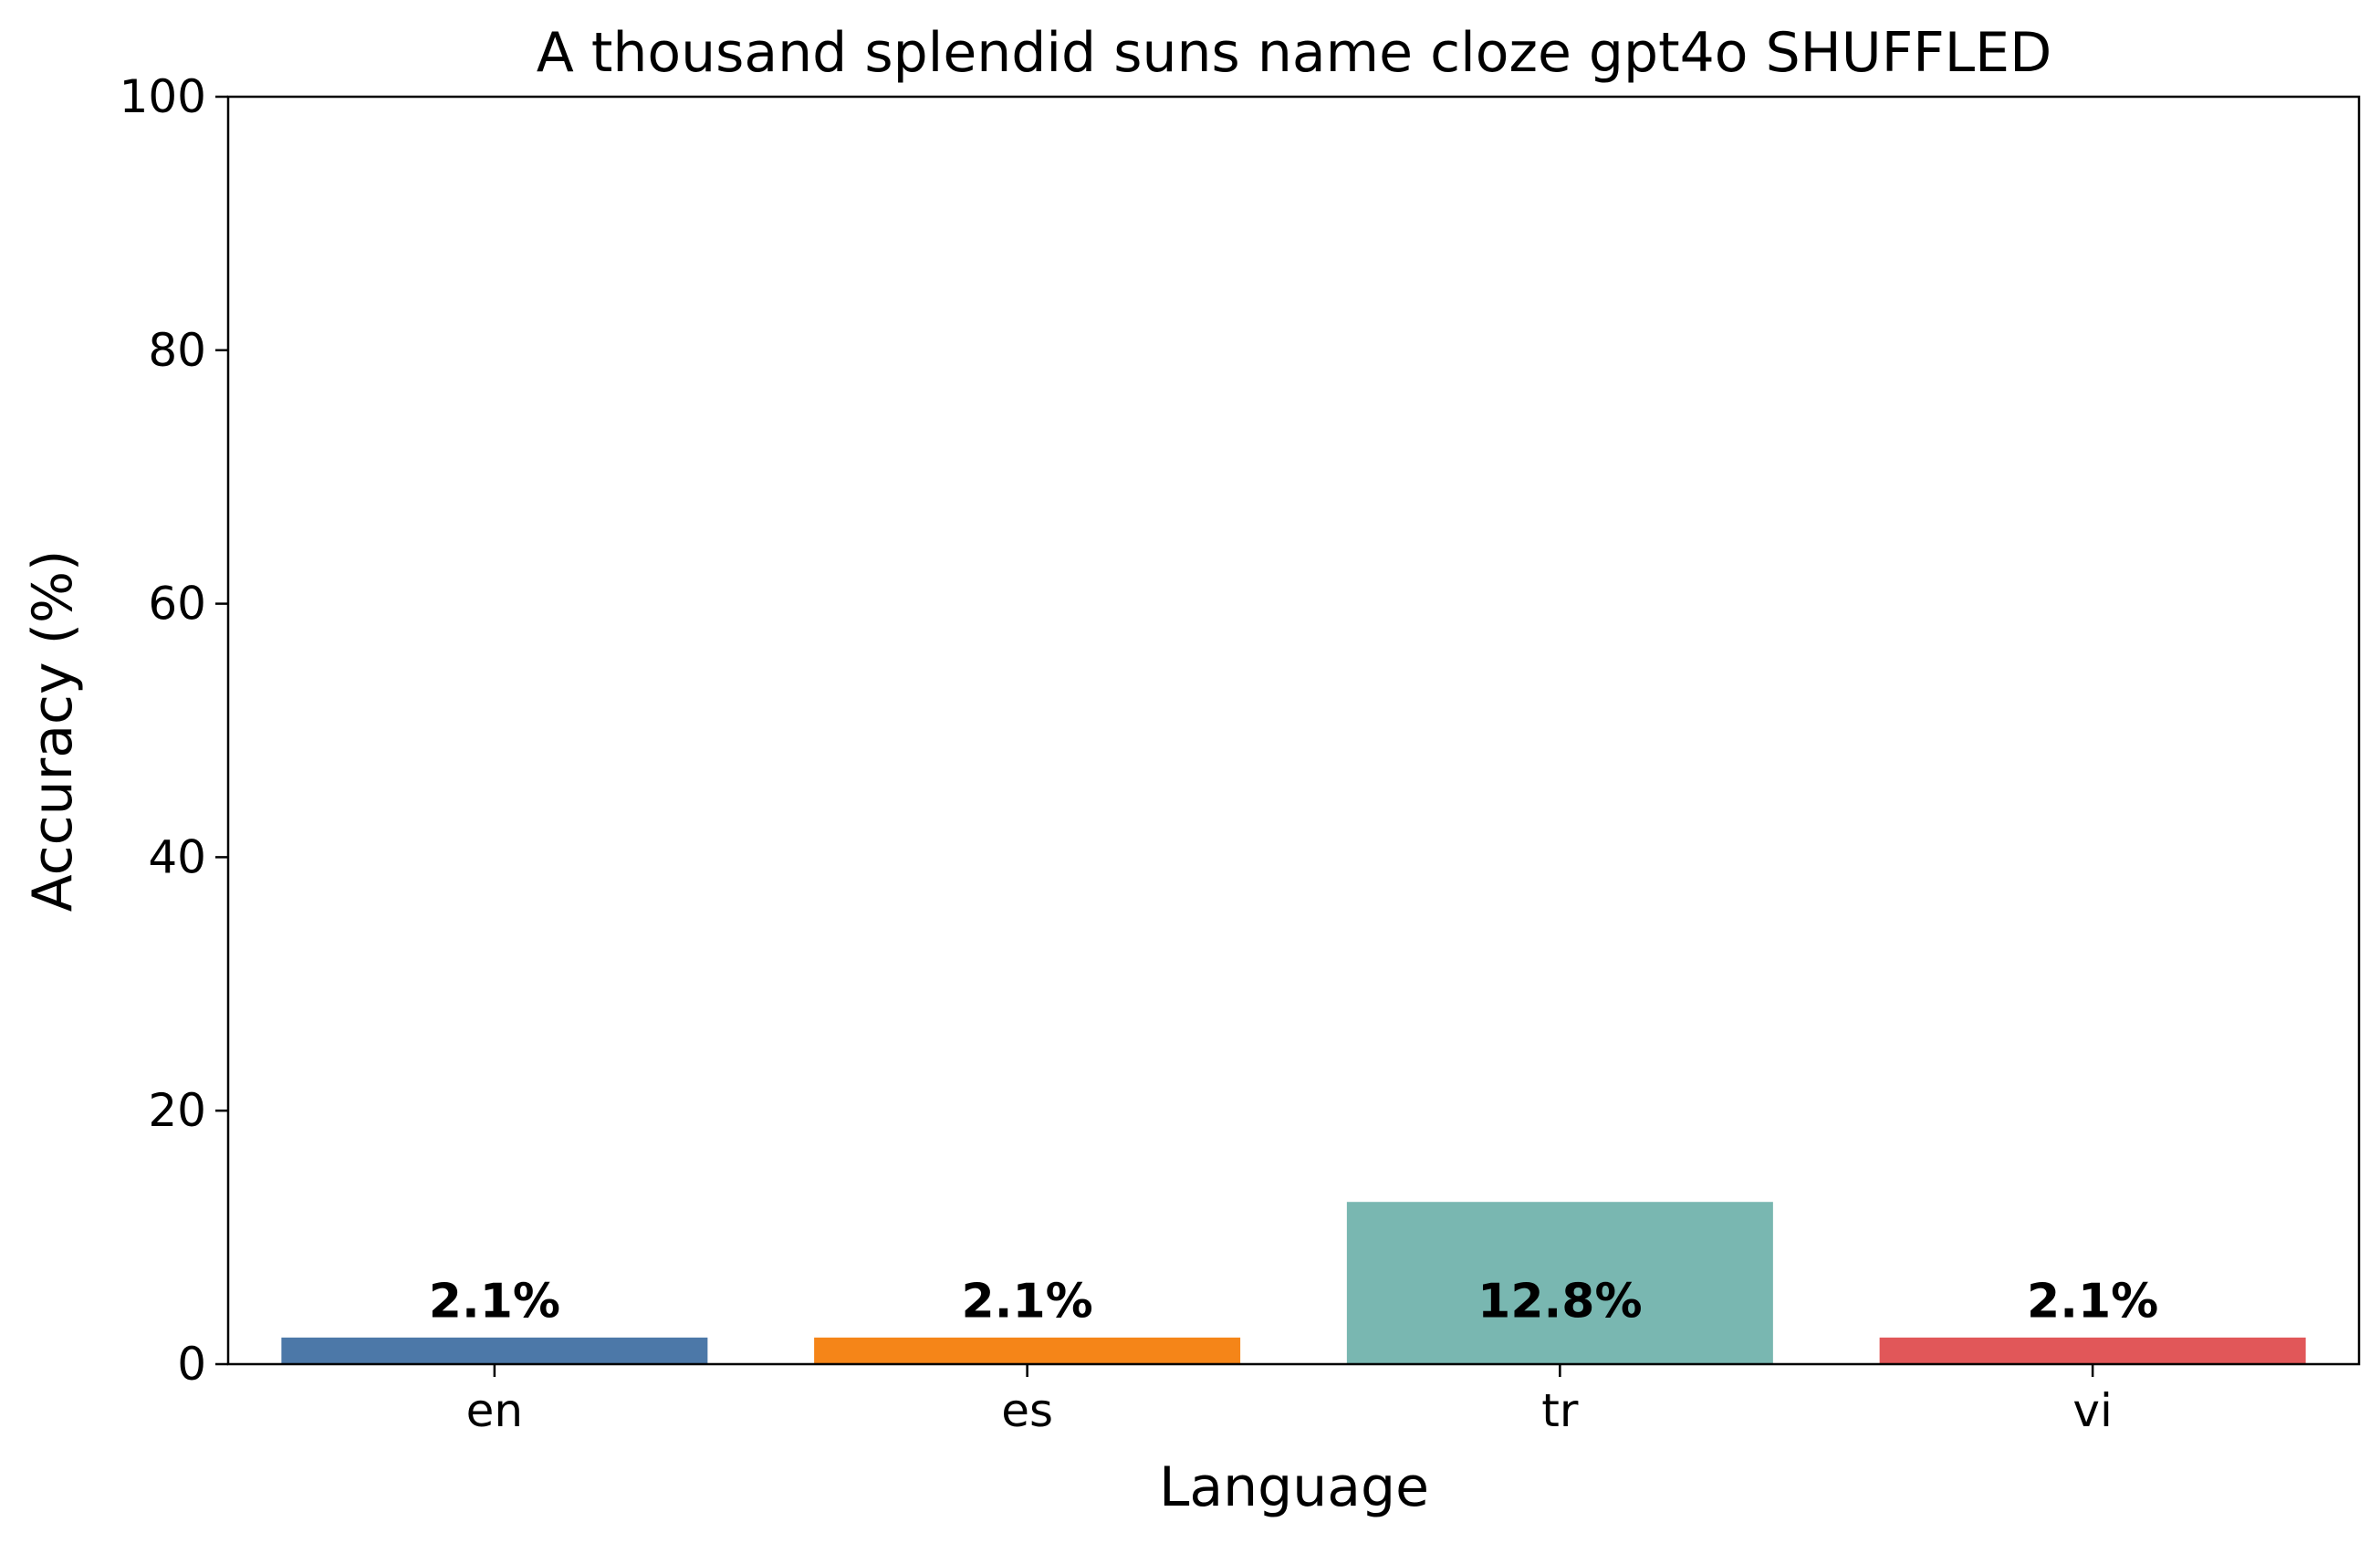 The height and width of the screenshot is (1543, 2380). Describe the element at coordinates (177, 350) in the screenshot. I see `y-tick-label: 80` at that location.